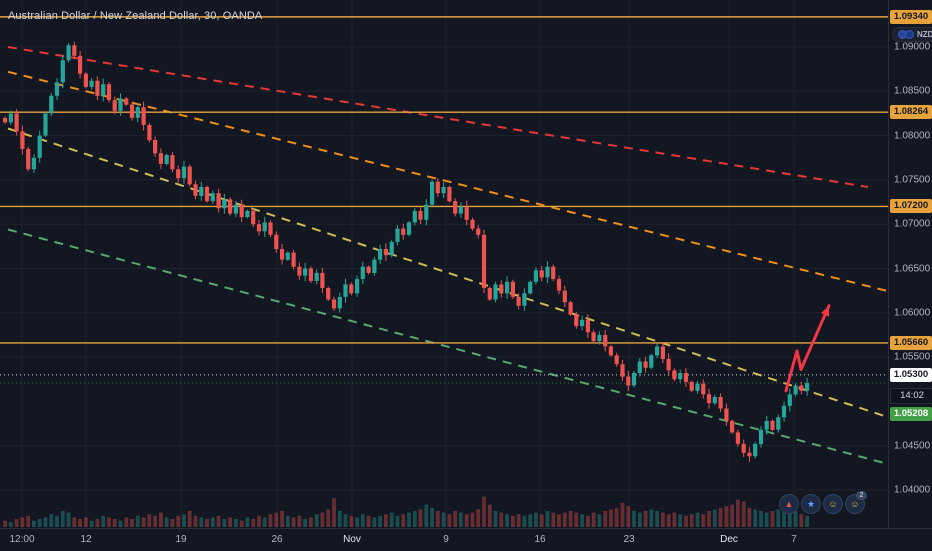 This screenshot has width=932, height=551. Describe the element at coordinates (911, 112) in the screenshot. I see `level-price-badge: 1.08264` at that location.